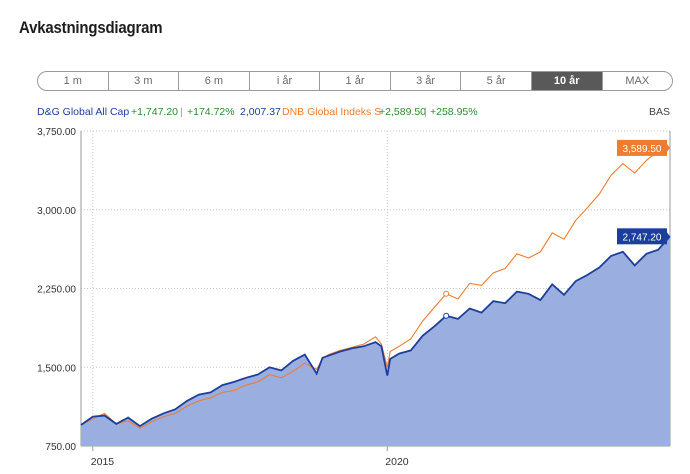 The image size is (690, 474). I want to click on range-button-ytd: i år, so click(285, 81).